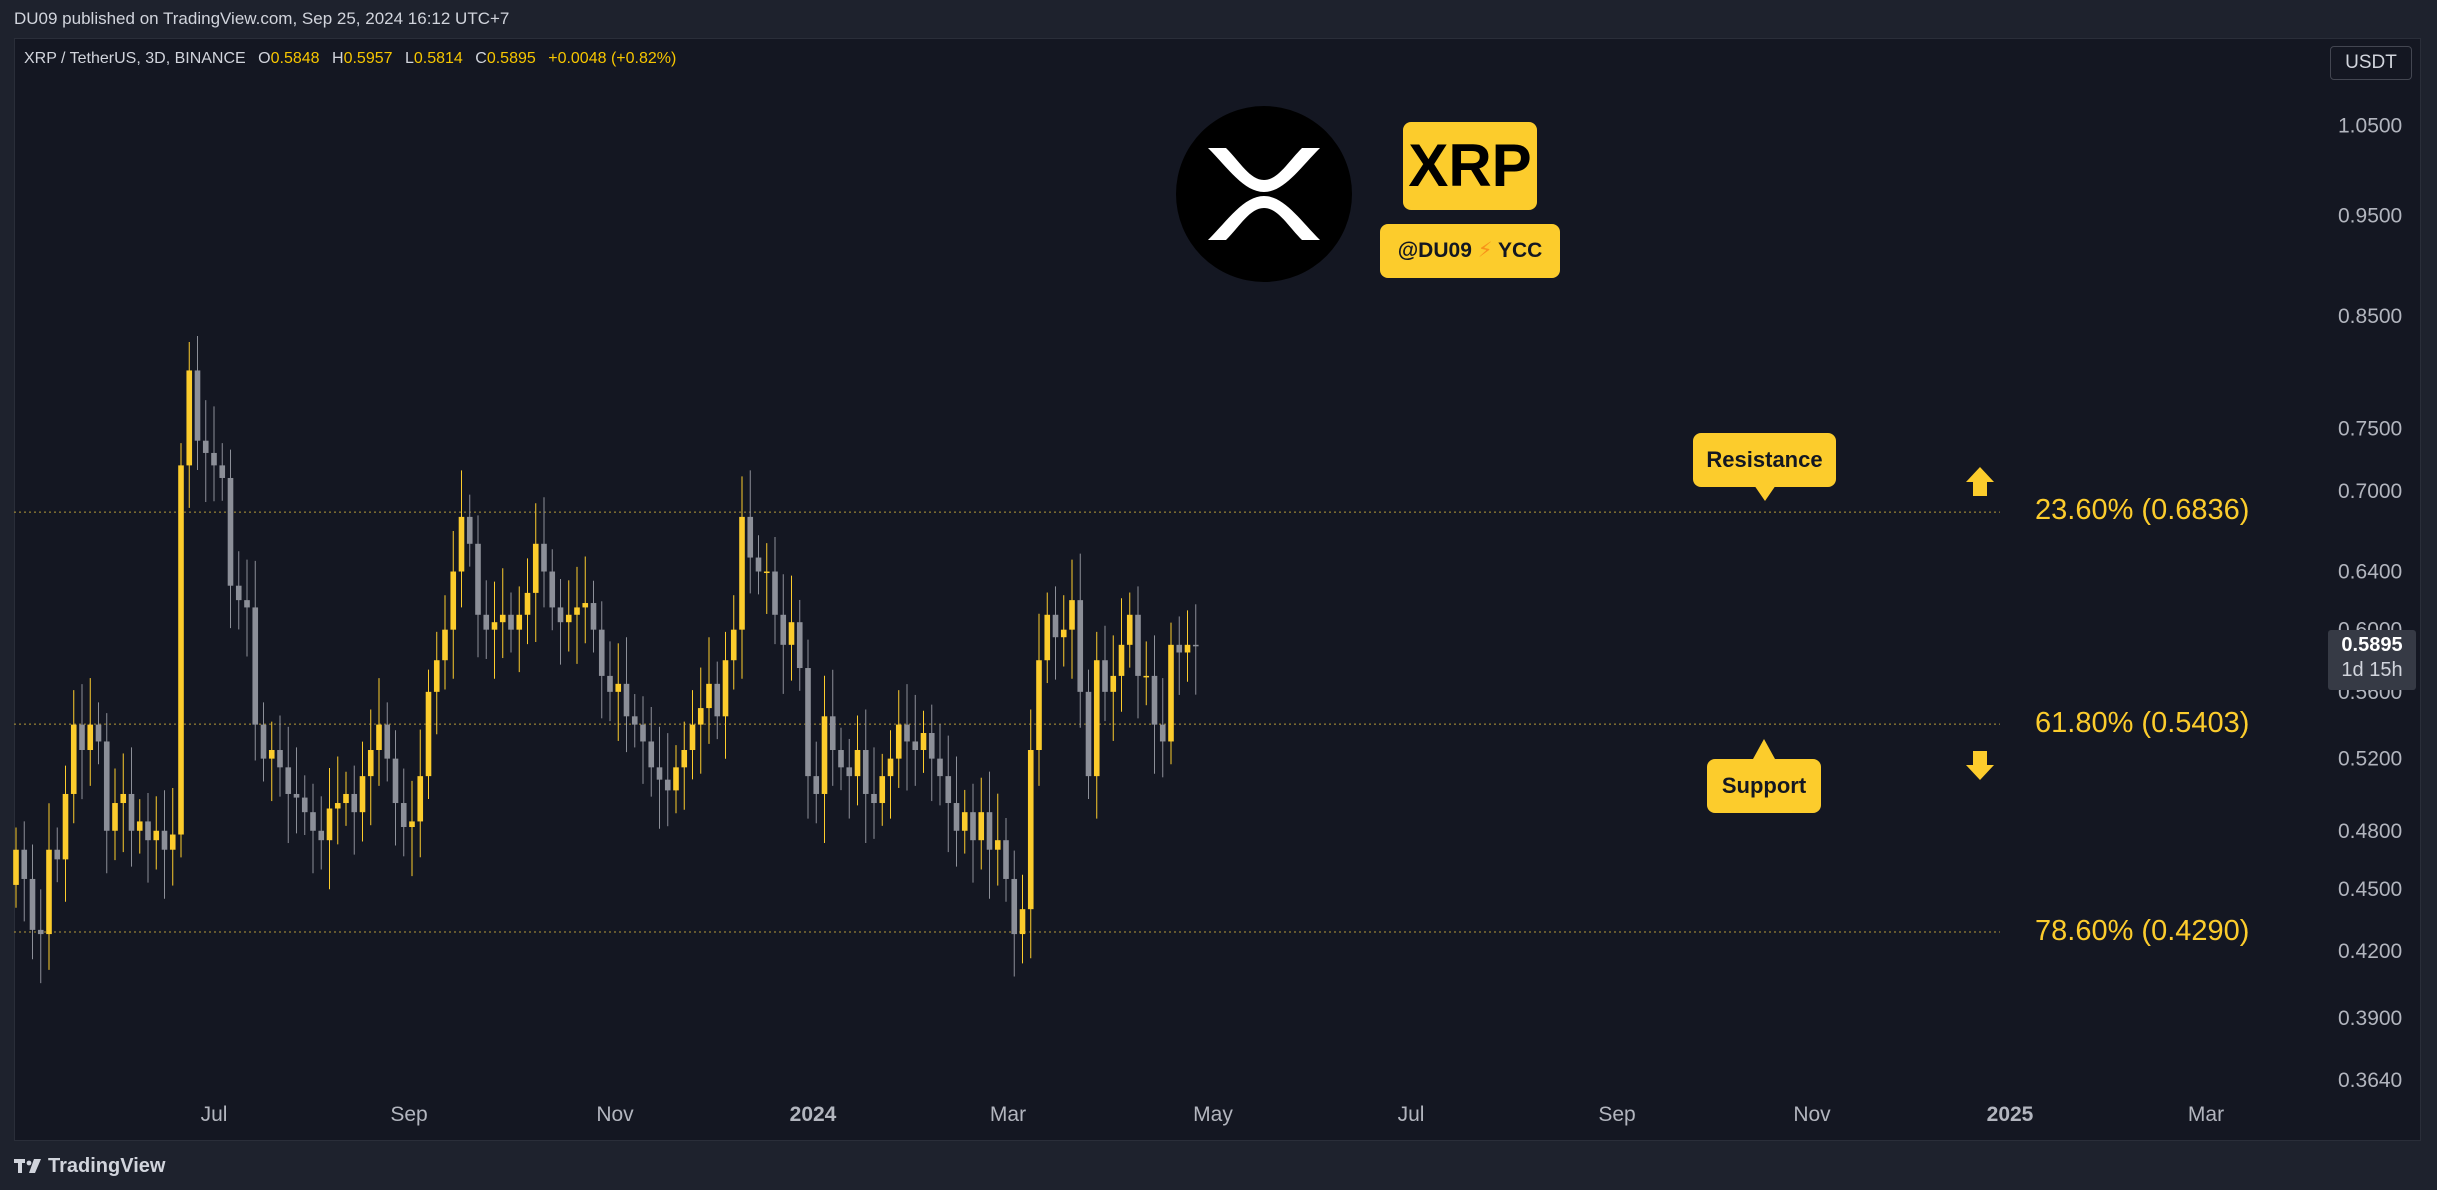 This screenshot has height=1190, width=2437. Describe the element at coordinates (2370, 889) in the screenshot. I see `y-tick-label: 0.4500` at that location.